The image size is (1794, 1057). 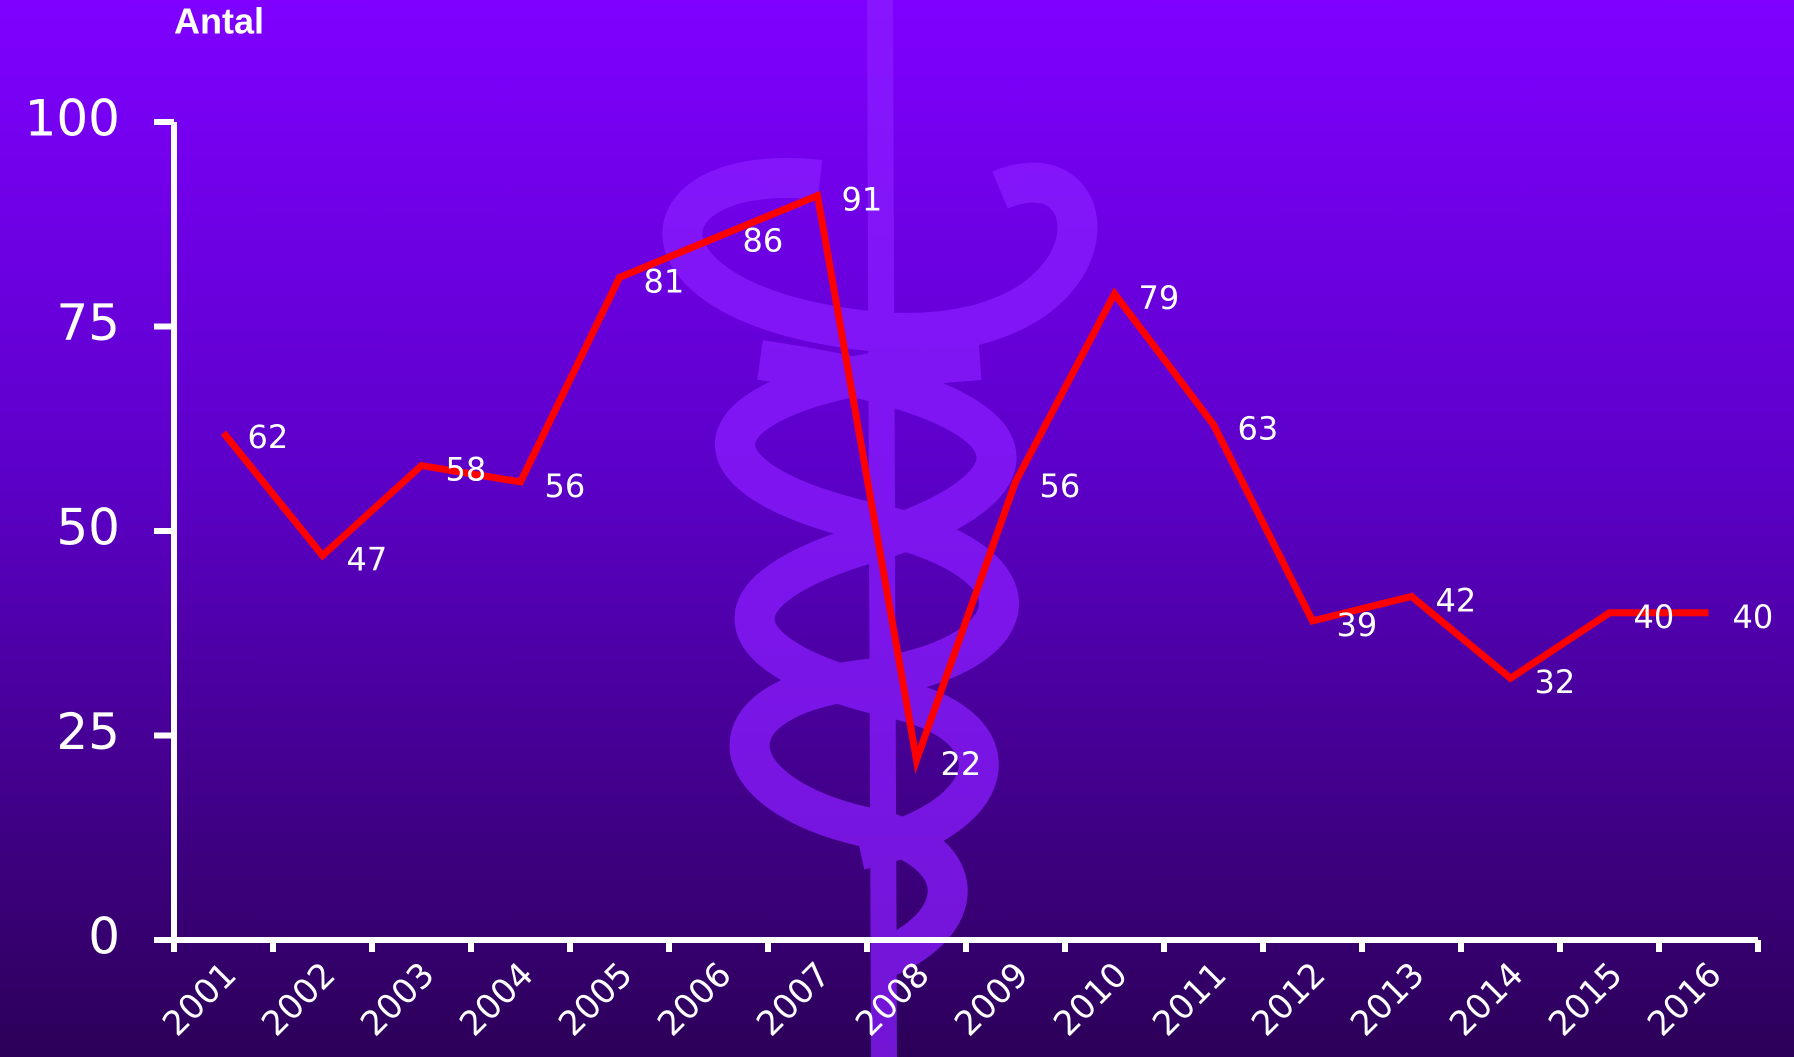 I want to click on data-label: 47, so click(x=367, y=560).